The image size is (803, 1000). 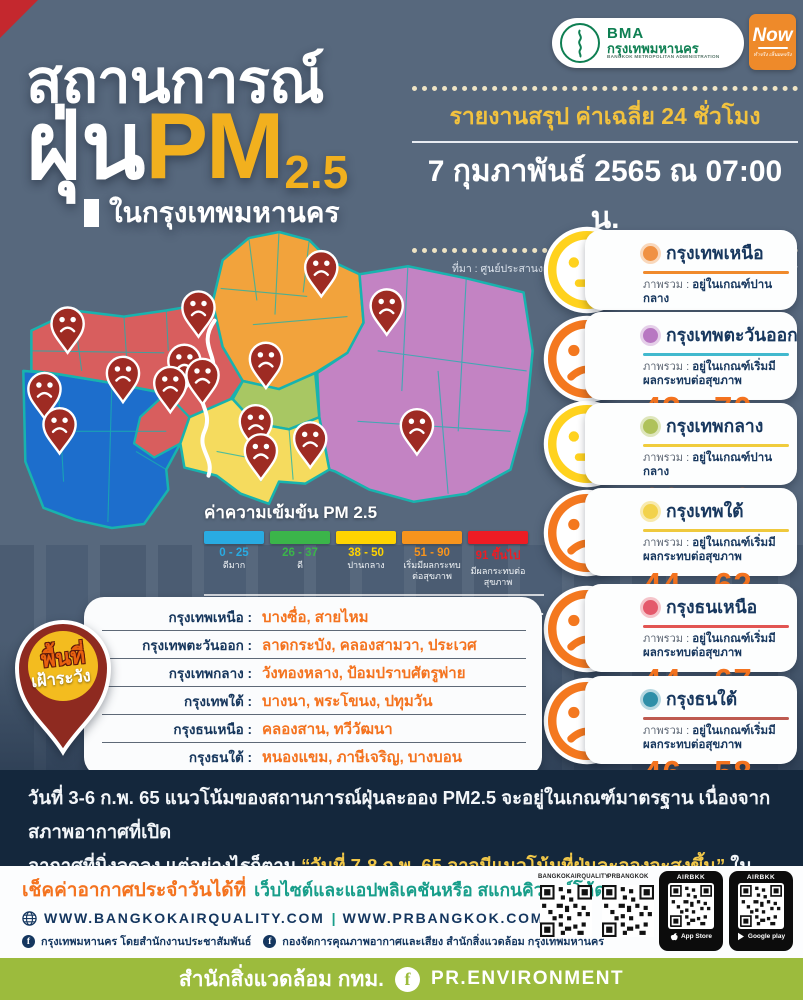 I want to click on legend-range: 51 - 90, so click(x=432, y=553).